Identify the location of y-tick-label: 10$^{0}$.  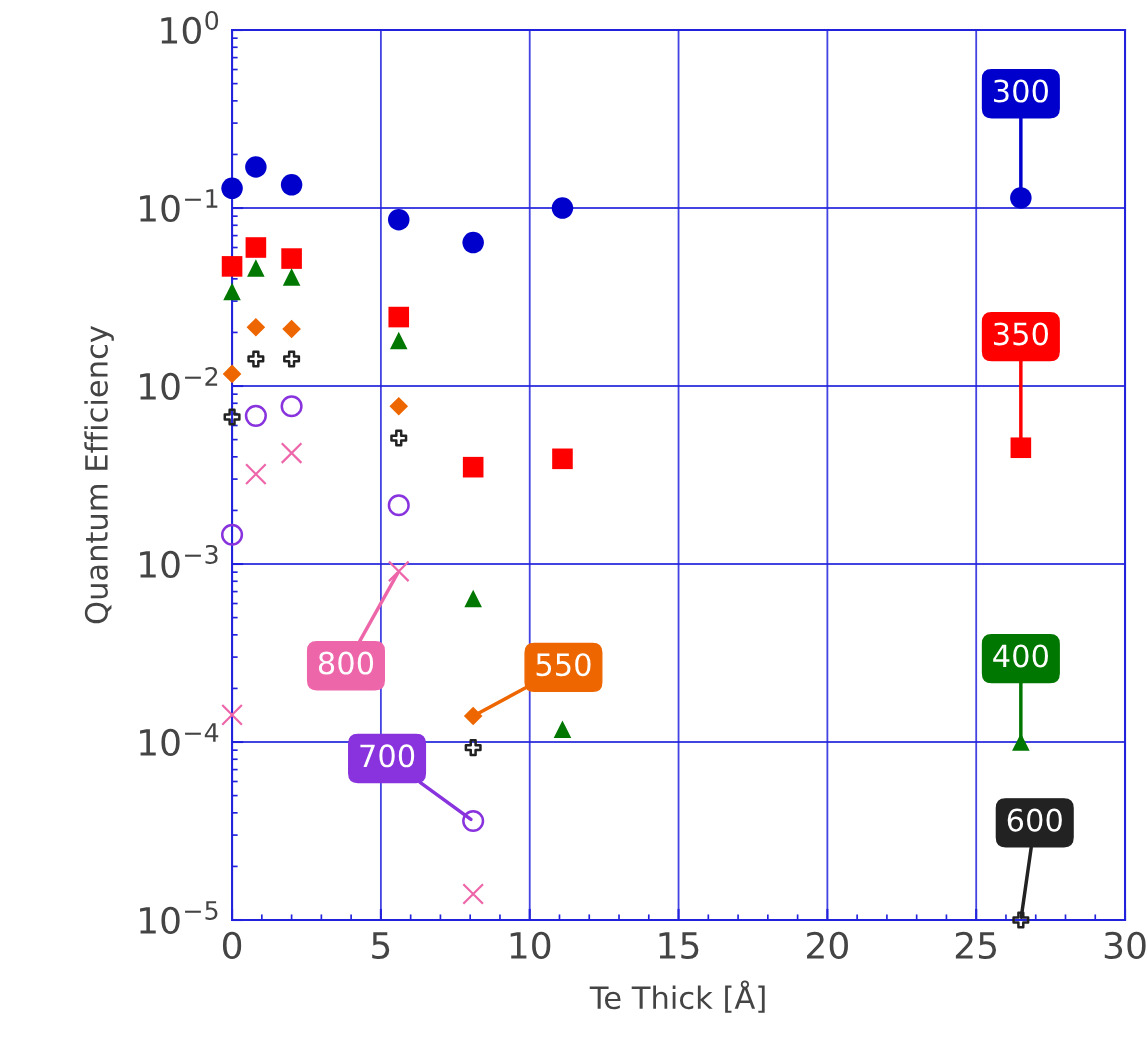
(190, 27).